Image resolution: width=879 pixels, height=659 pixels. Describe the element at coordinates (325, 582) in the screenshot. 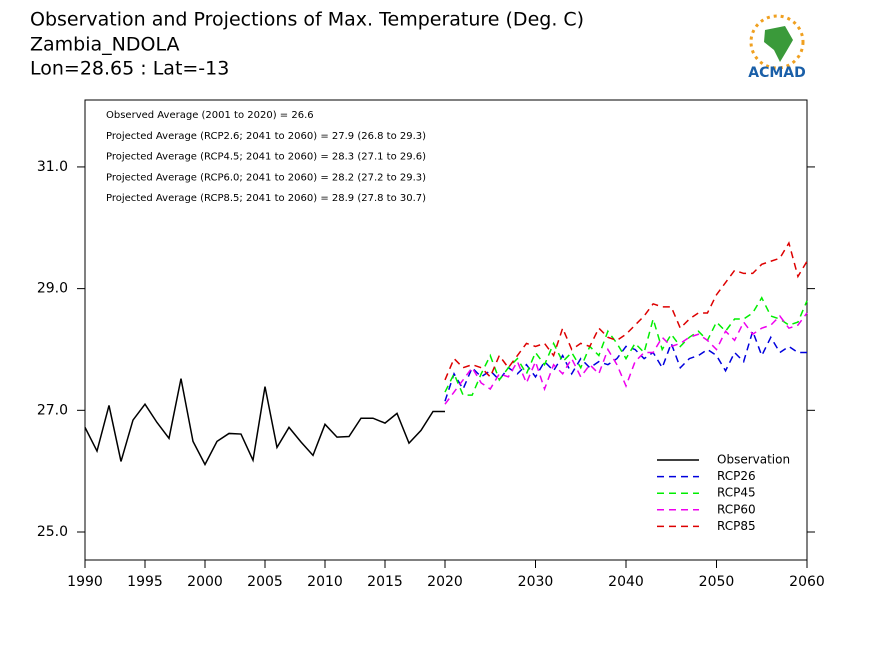

I see `x-tick-label: 2010` at that location.